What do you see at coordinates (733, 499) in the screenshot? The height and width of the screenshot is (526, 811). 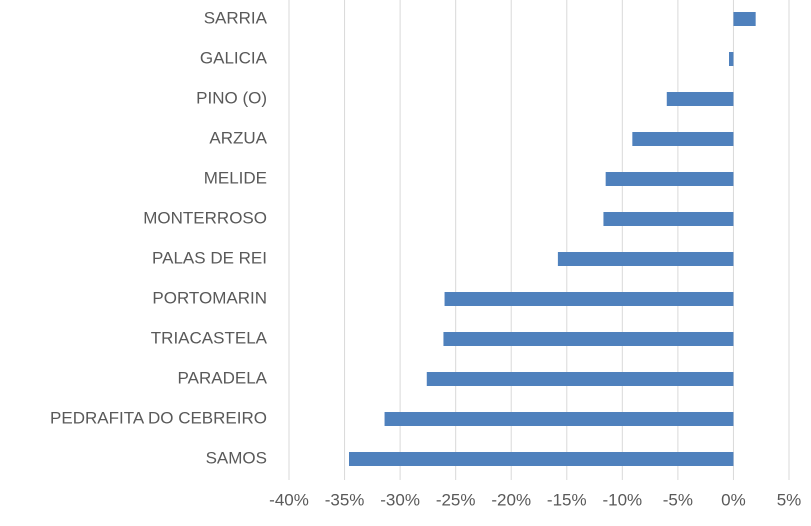 I see `x-tick-label: 0%` at bounding box center [733, 499].